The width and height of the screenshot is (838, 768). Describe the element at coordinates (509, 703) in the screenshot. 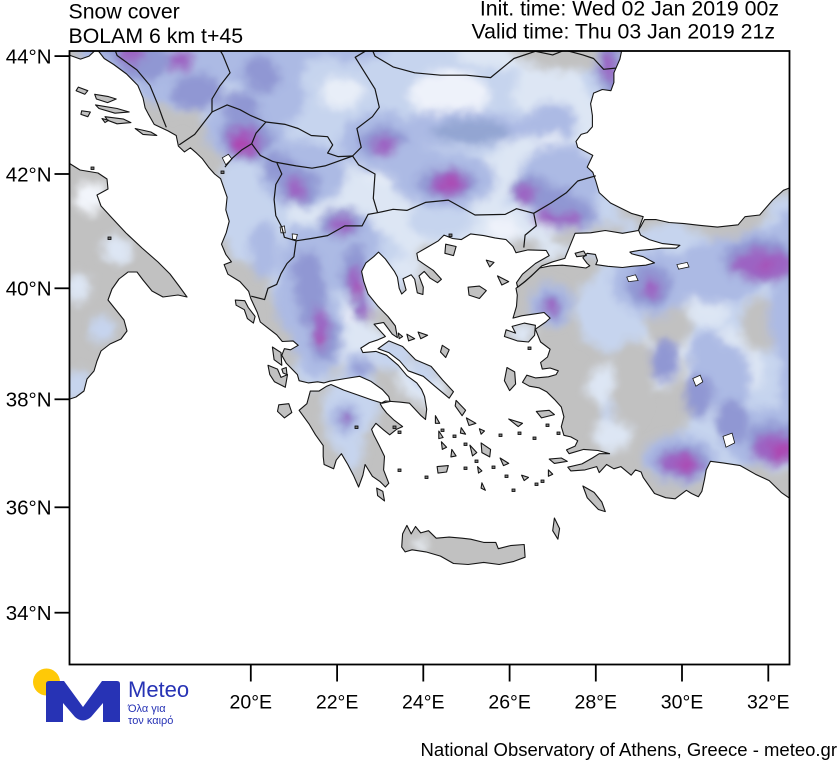

I see `svg-text: 26°E` at that location.